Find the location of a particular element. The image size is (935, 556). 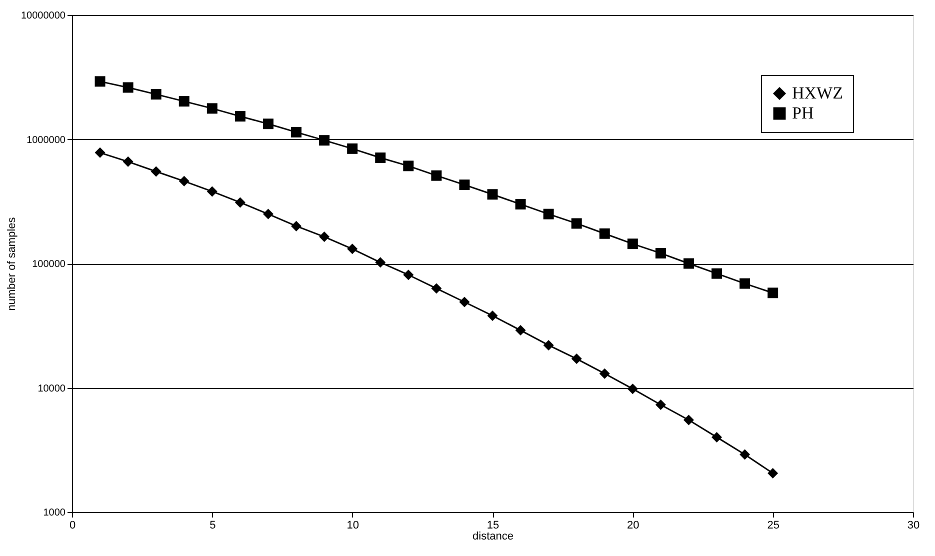

x-tick-label: 10 is located at coordinates (352, 526).